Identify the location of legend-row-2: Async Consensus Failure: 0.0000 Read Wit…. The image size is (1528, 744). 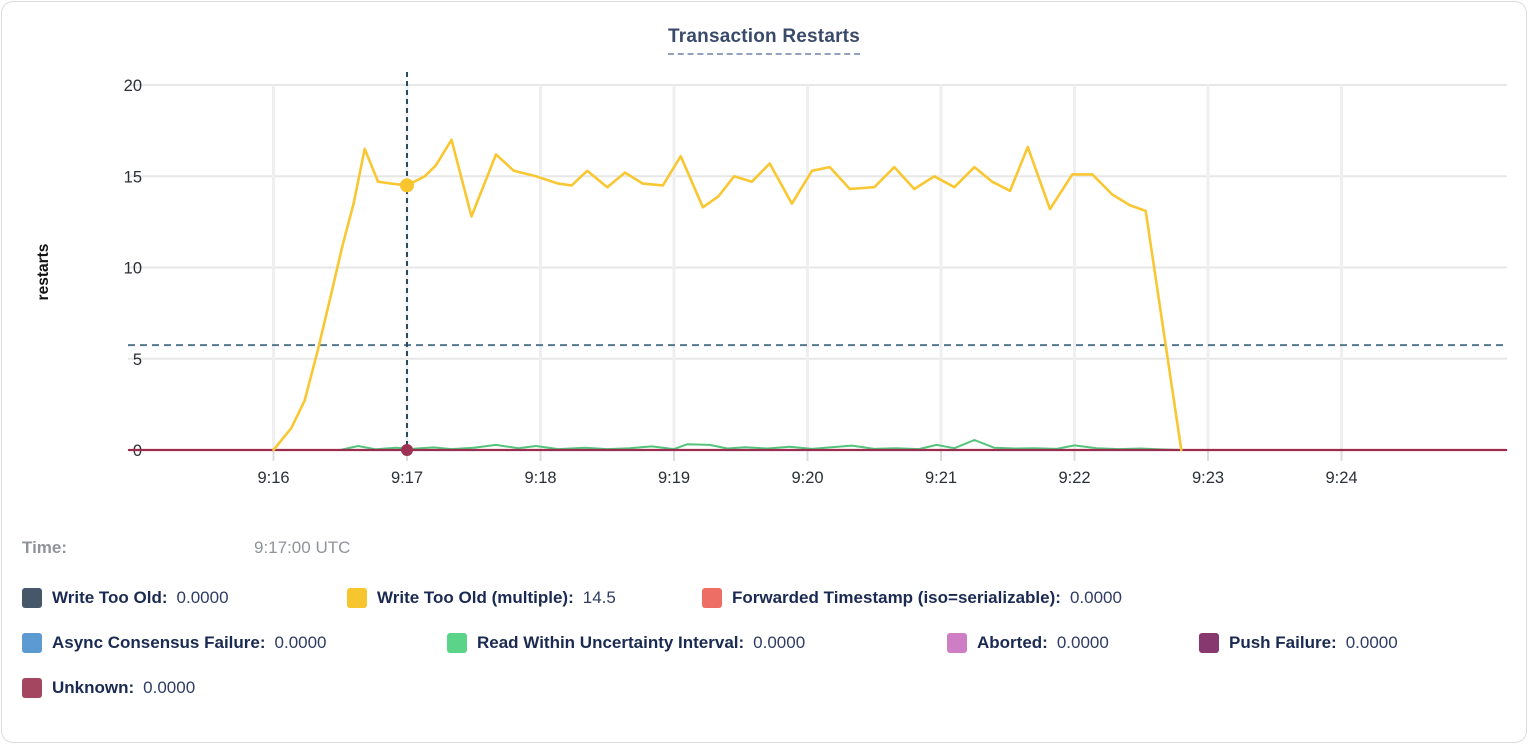
(764, 648).